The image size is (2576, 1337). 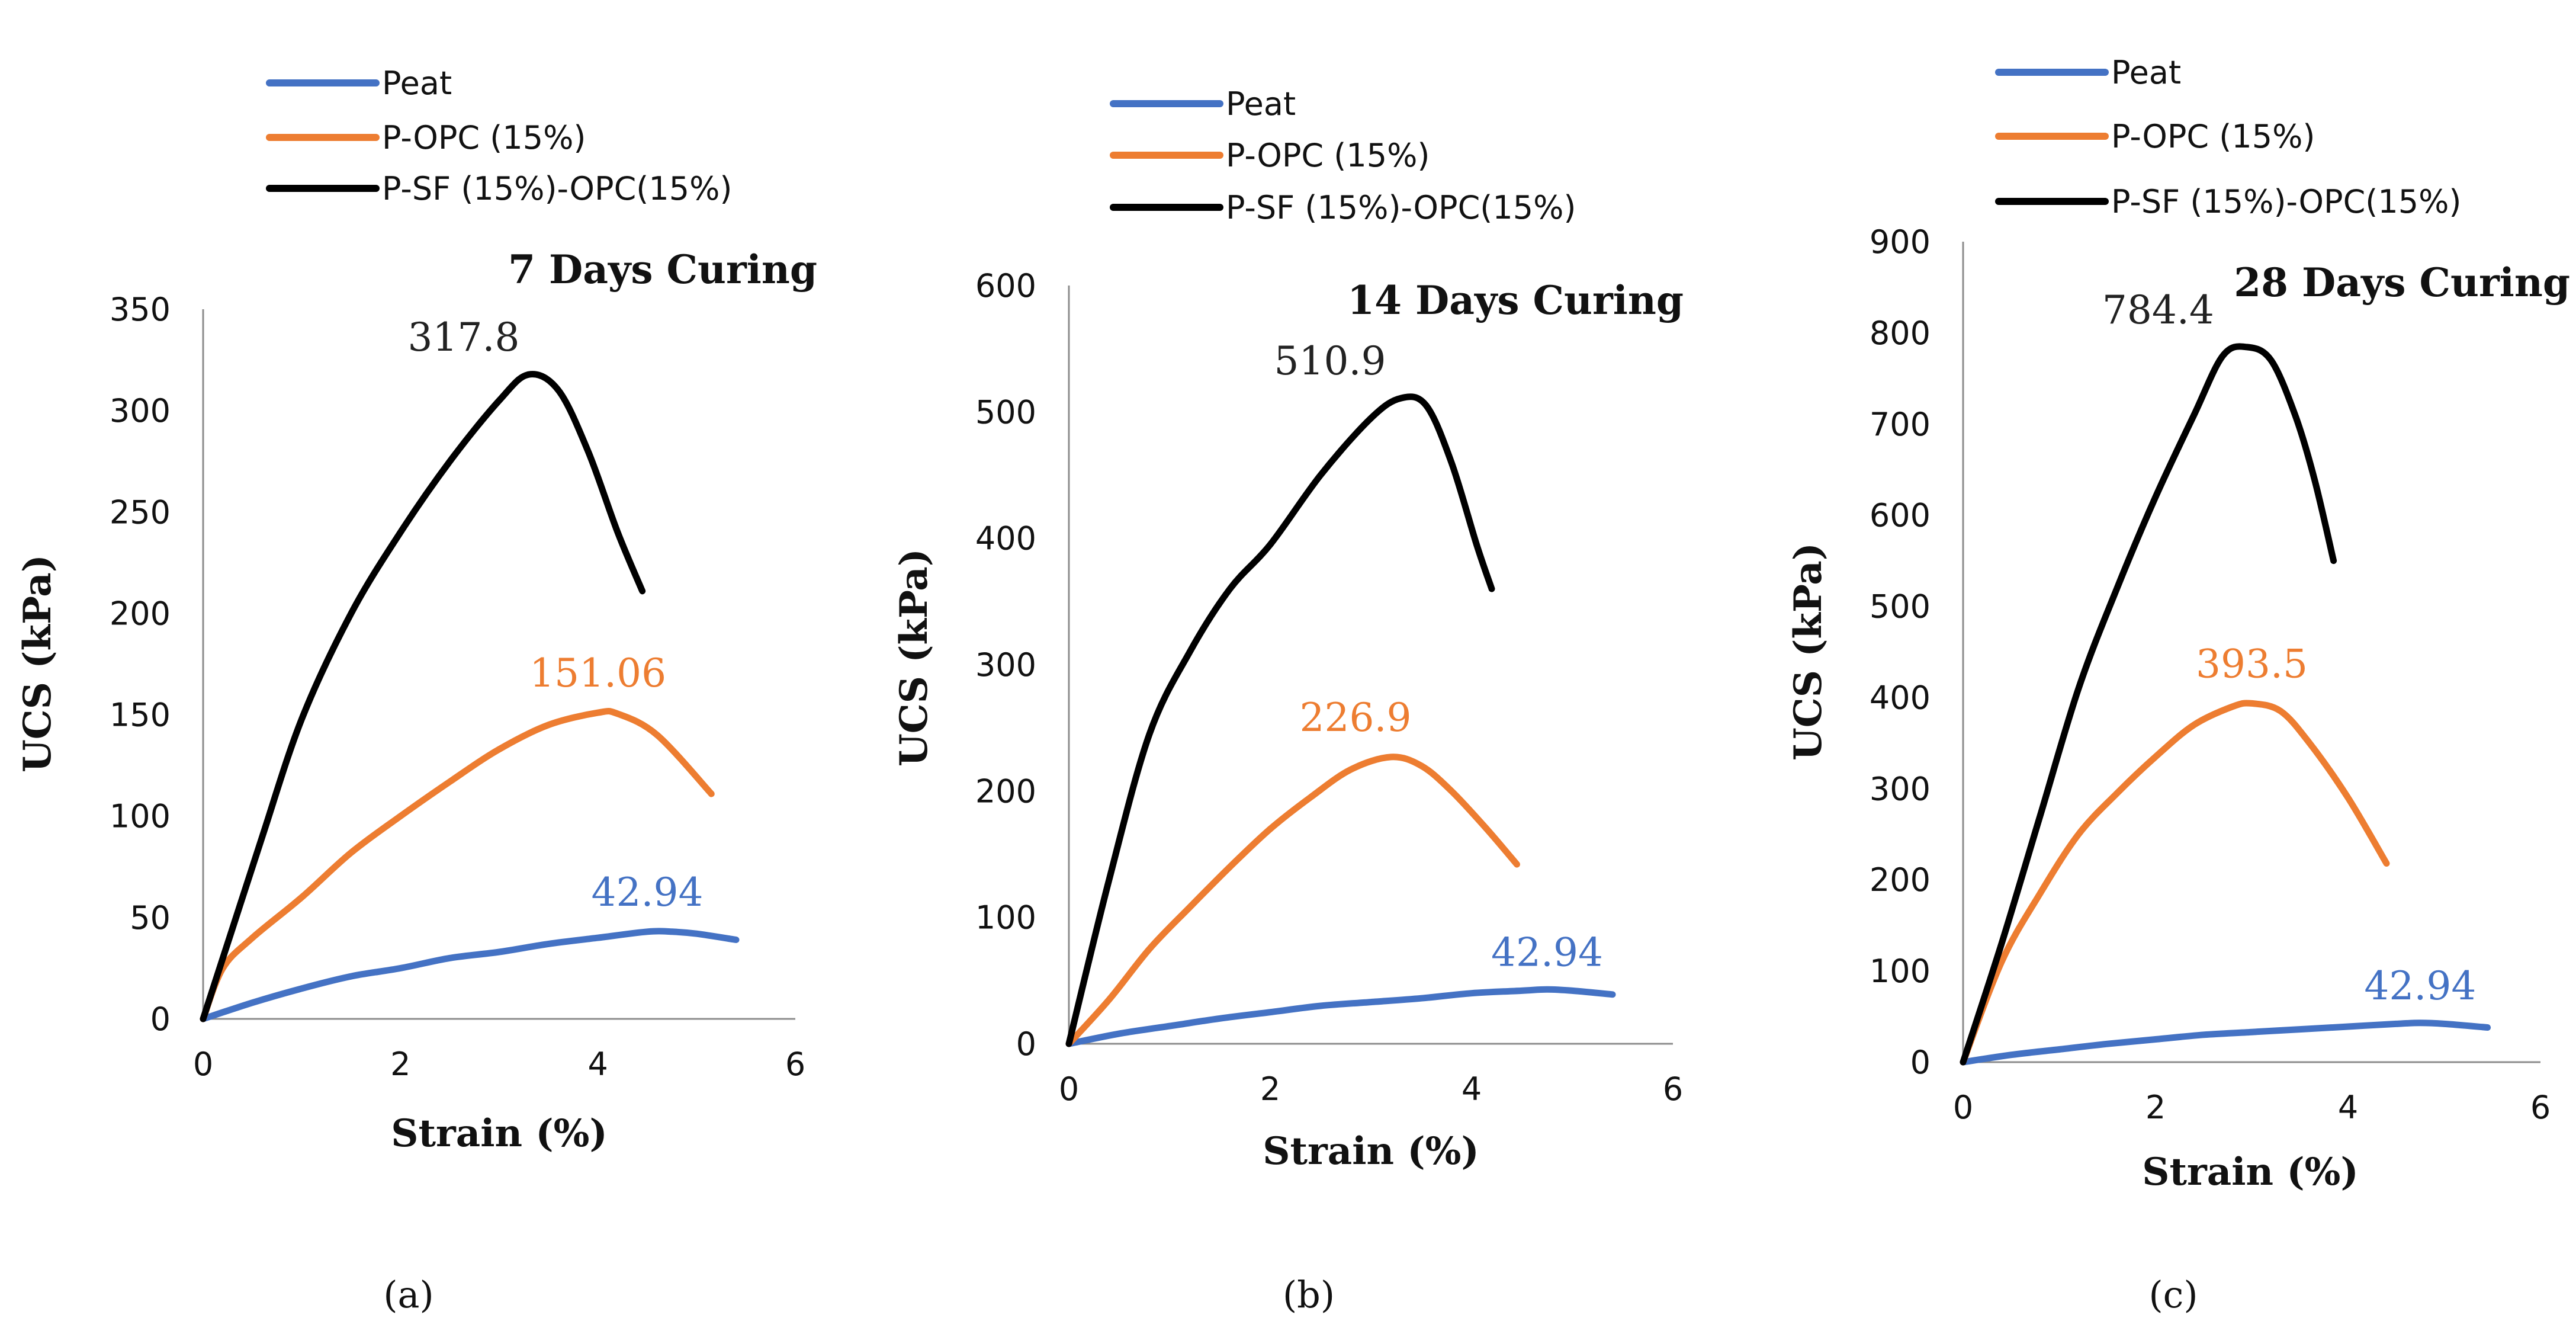 What do you see at coordinates (2158, 310) in the screenshot?
I see `peak-label-p_sf_opc: 784.4` at bounding box center [2158, 310].